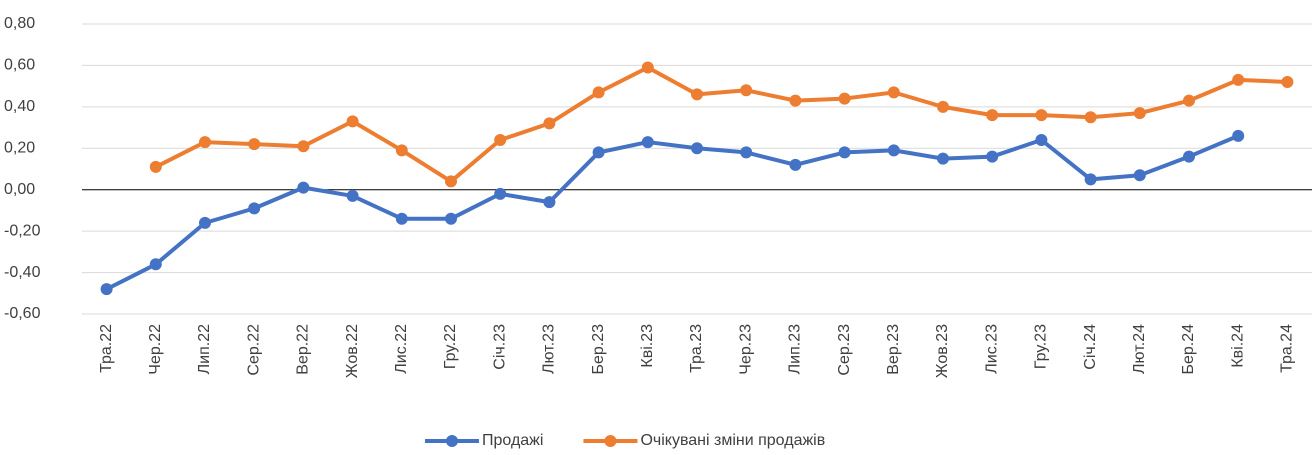 This screenshot has height=455, width=1312. I want to click on x-tick-label: Тра.24, so click(1287, 348).